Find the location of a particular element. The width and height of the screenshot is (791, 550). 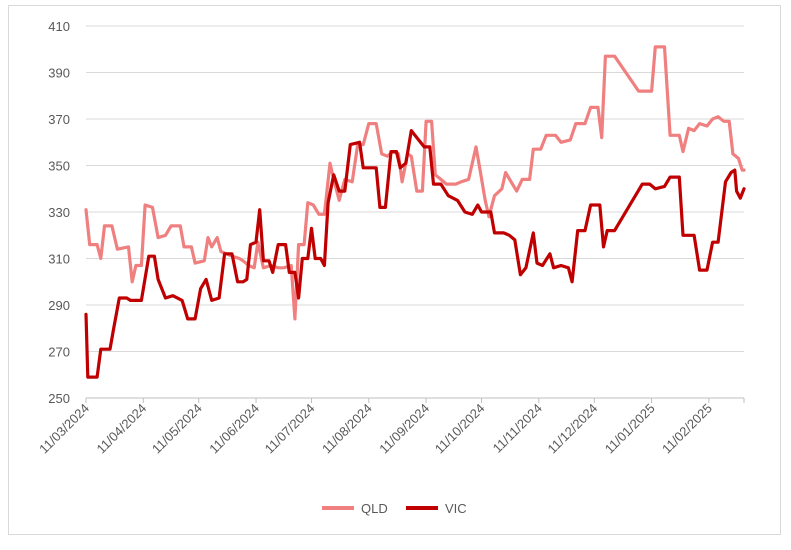

x-tick-label: 11/07/2024 is located at coordinates (290, 429).